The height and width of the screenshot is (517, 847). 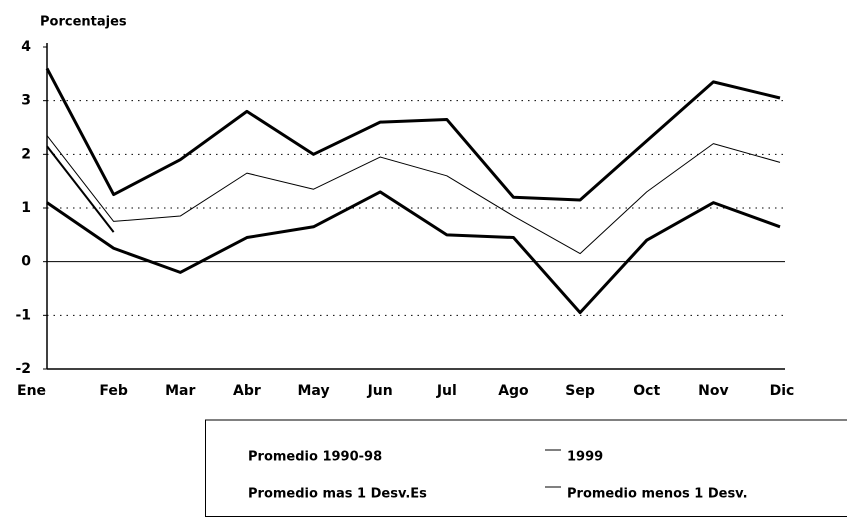 I want to click on y-tick-label: 3, so click(x=26, y=101).